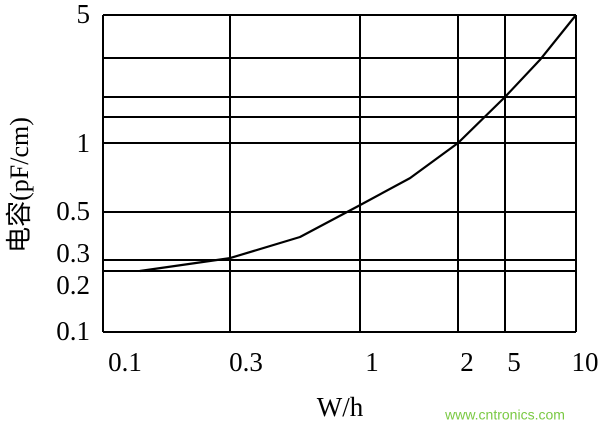 The height and width of the screenshot is (433, 606). What do you see at coordinates (585, 362) in the screenshot?
I see `x-tick-label: 10` at bounding box center [585, 362].